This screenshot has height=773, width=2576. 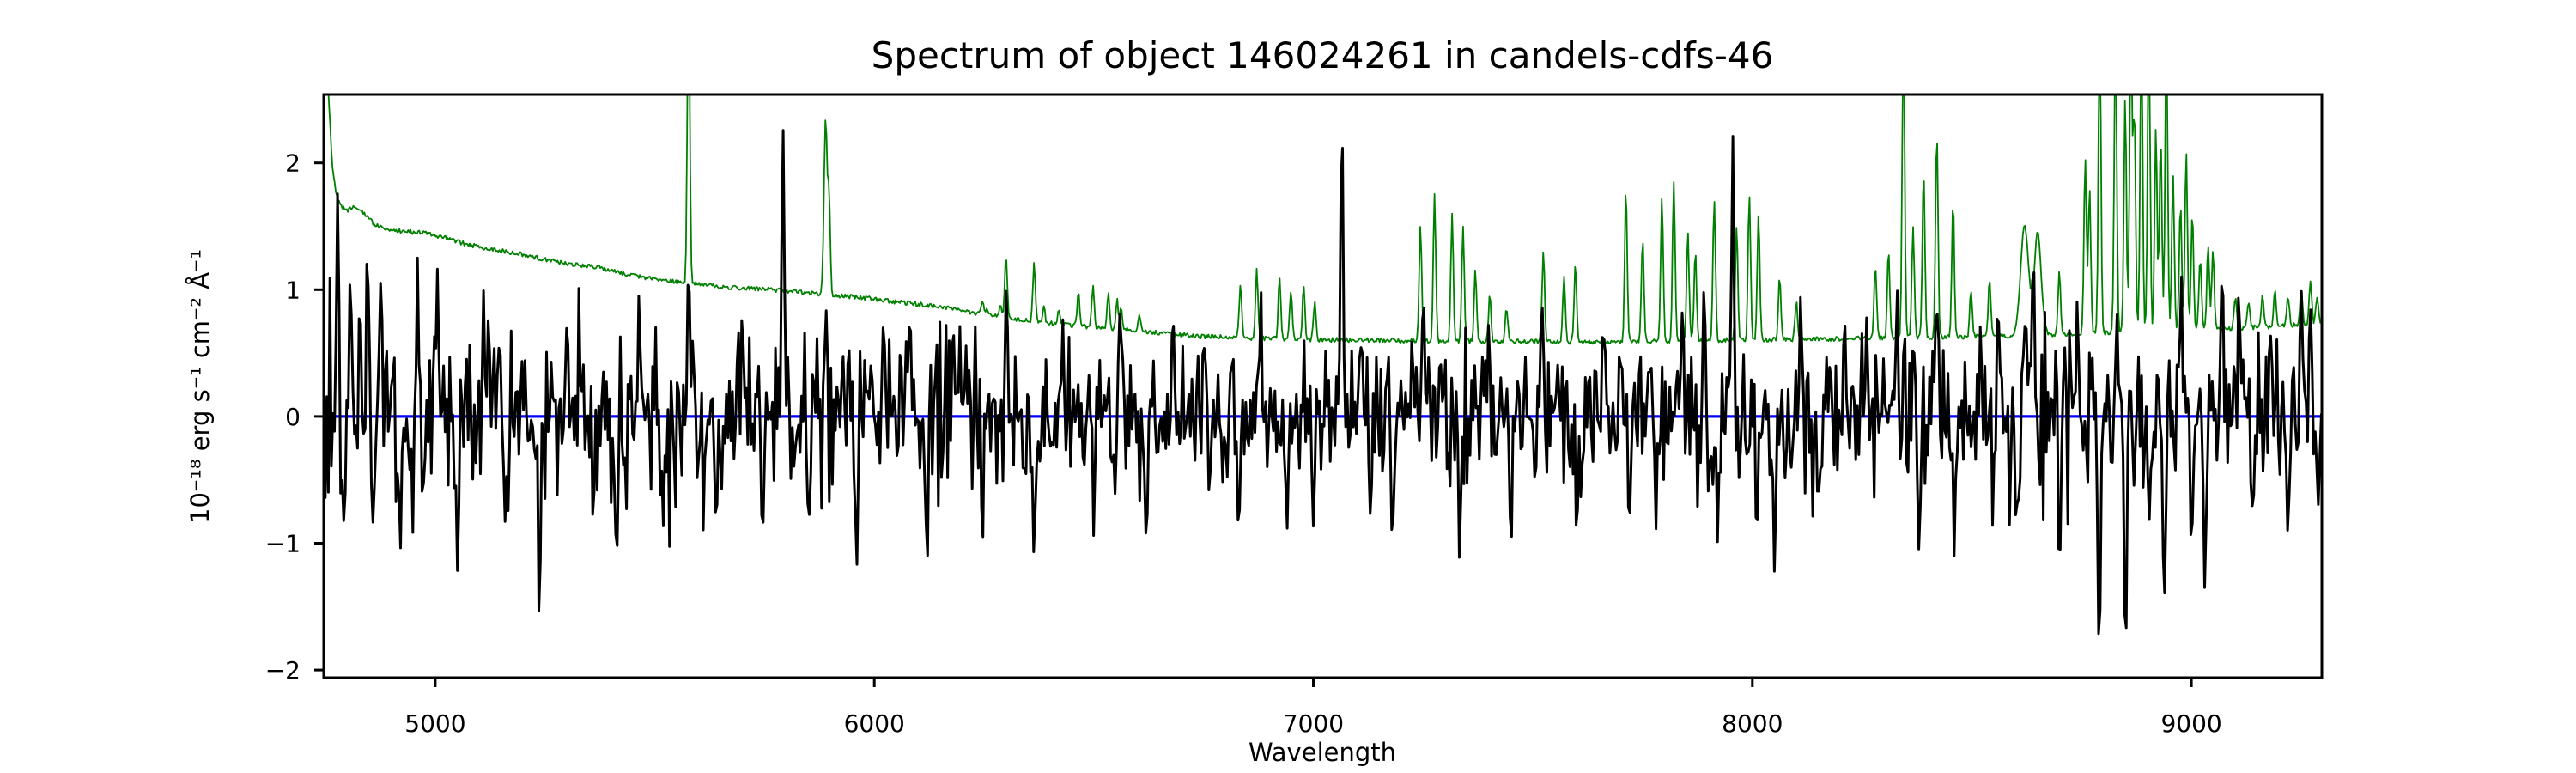 I want to click on y-tick-label: −2, so click(x=283, y=670).